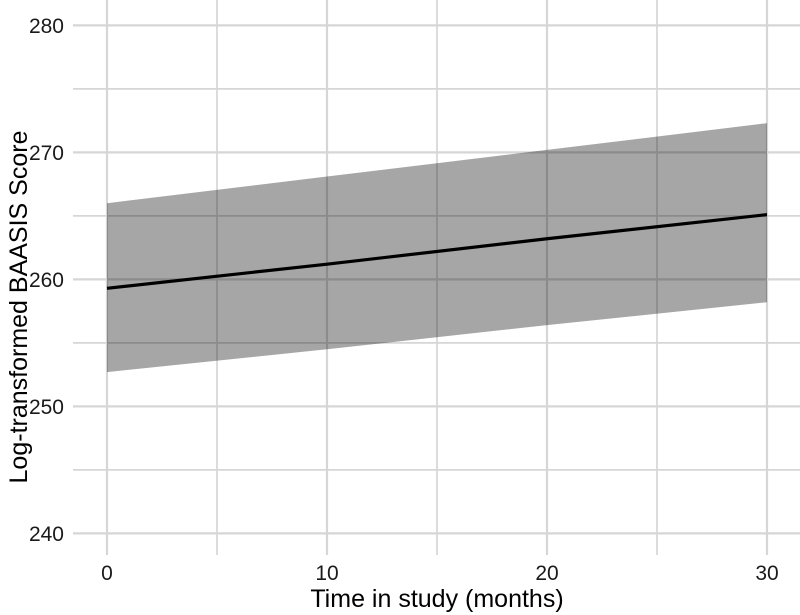  I want to click on x-tick-label: 20, so click(546, 573).